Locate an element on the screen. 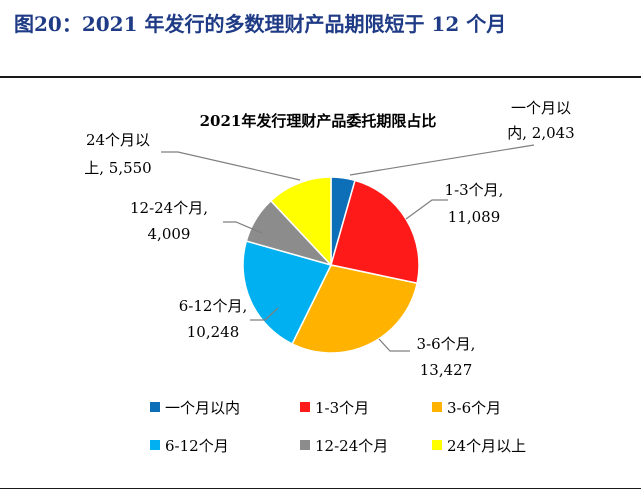  legend-label-3: 6-12个月 is located at coordinates (197, 446).